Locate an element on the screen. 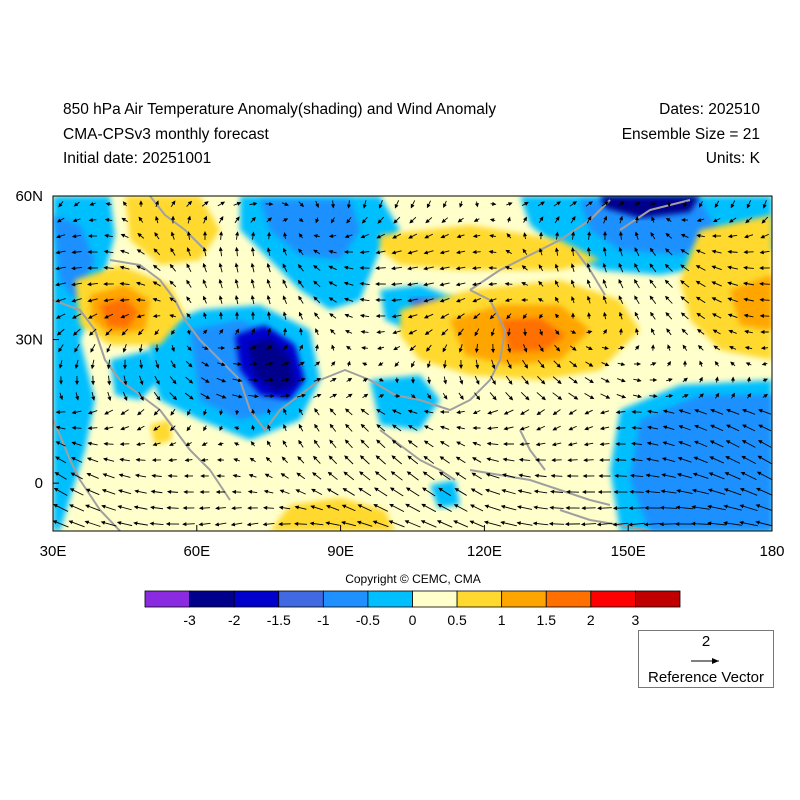 The width and height of the screenshot is (800, 800). y-tick-label: 60N is located at coordinates (29, 196).